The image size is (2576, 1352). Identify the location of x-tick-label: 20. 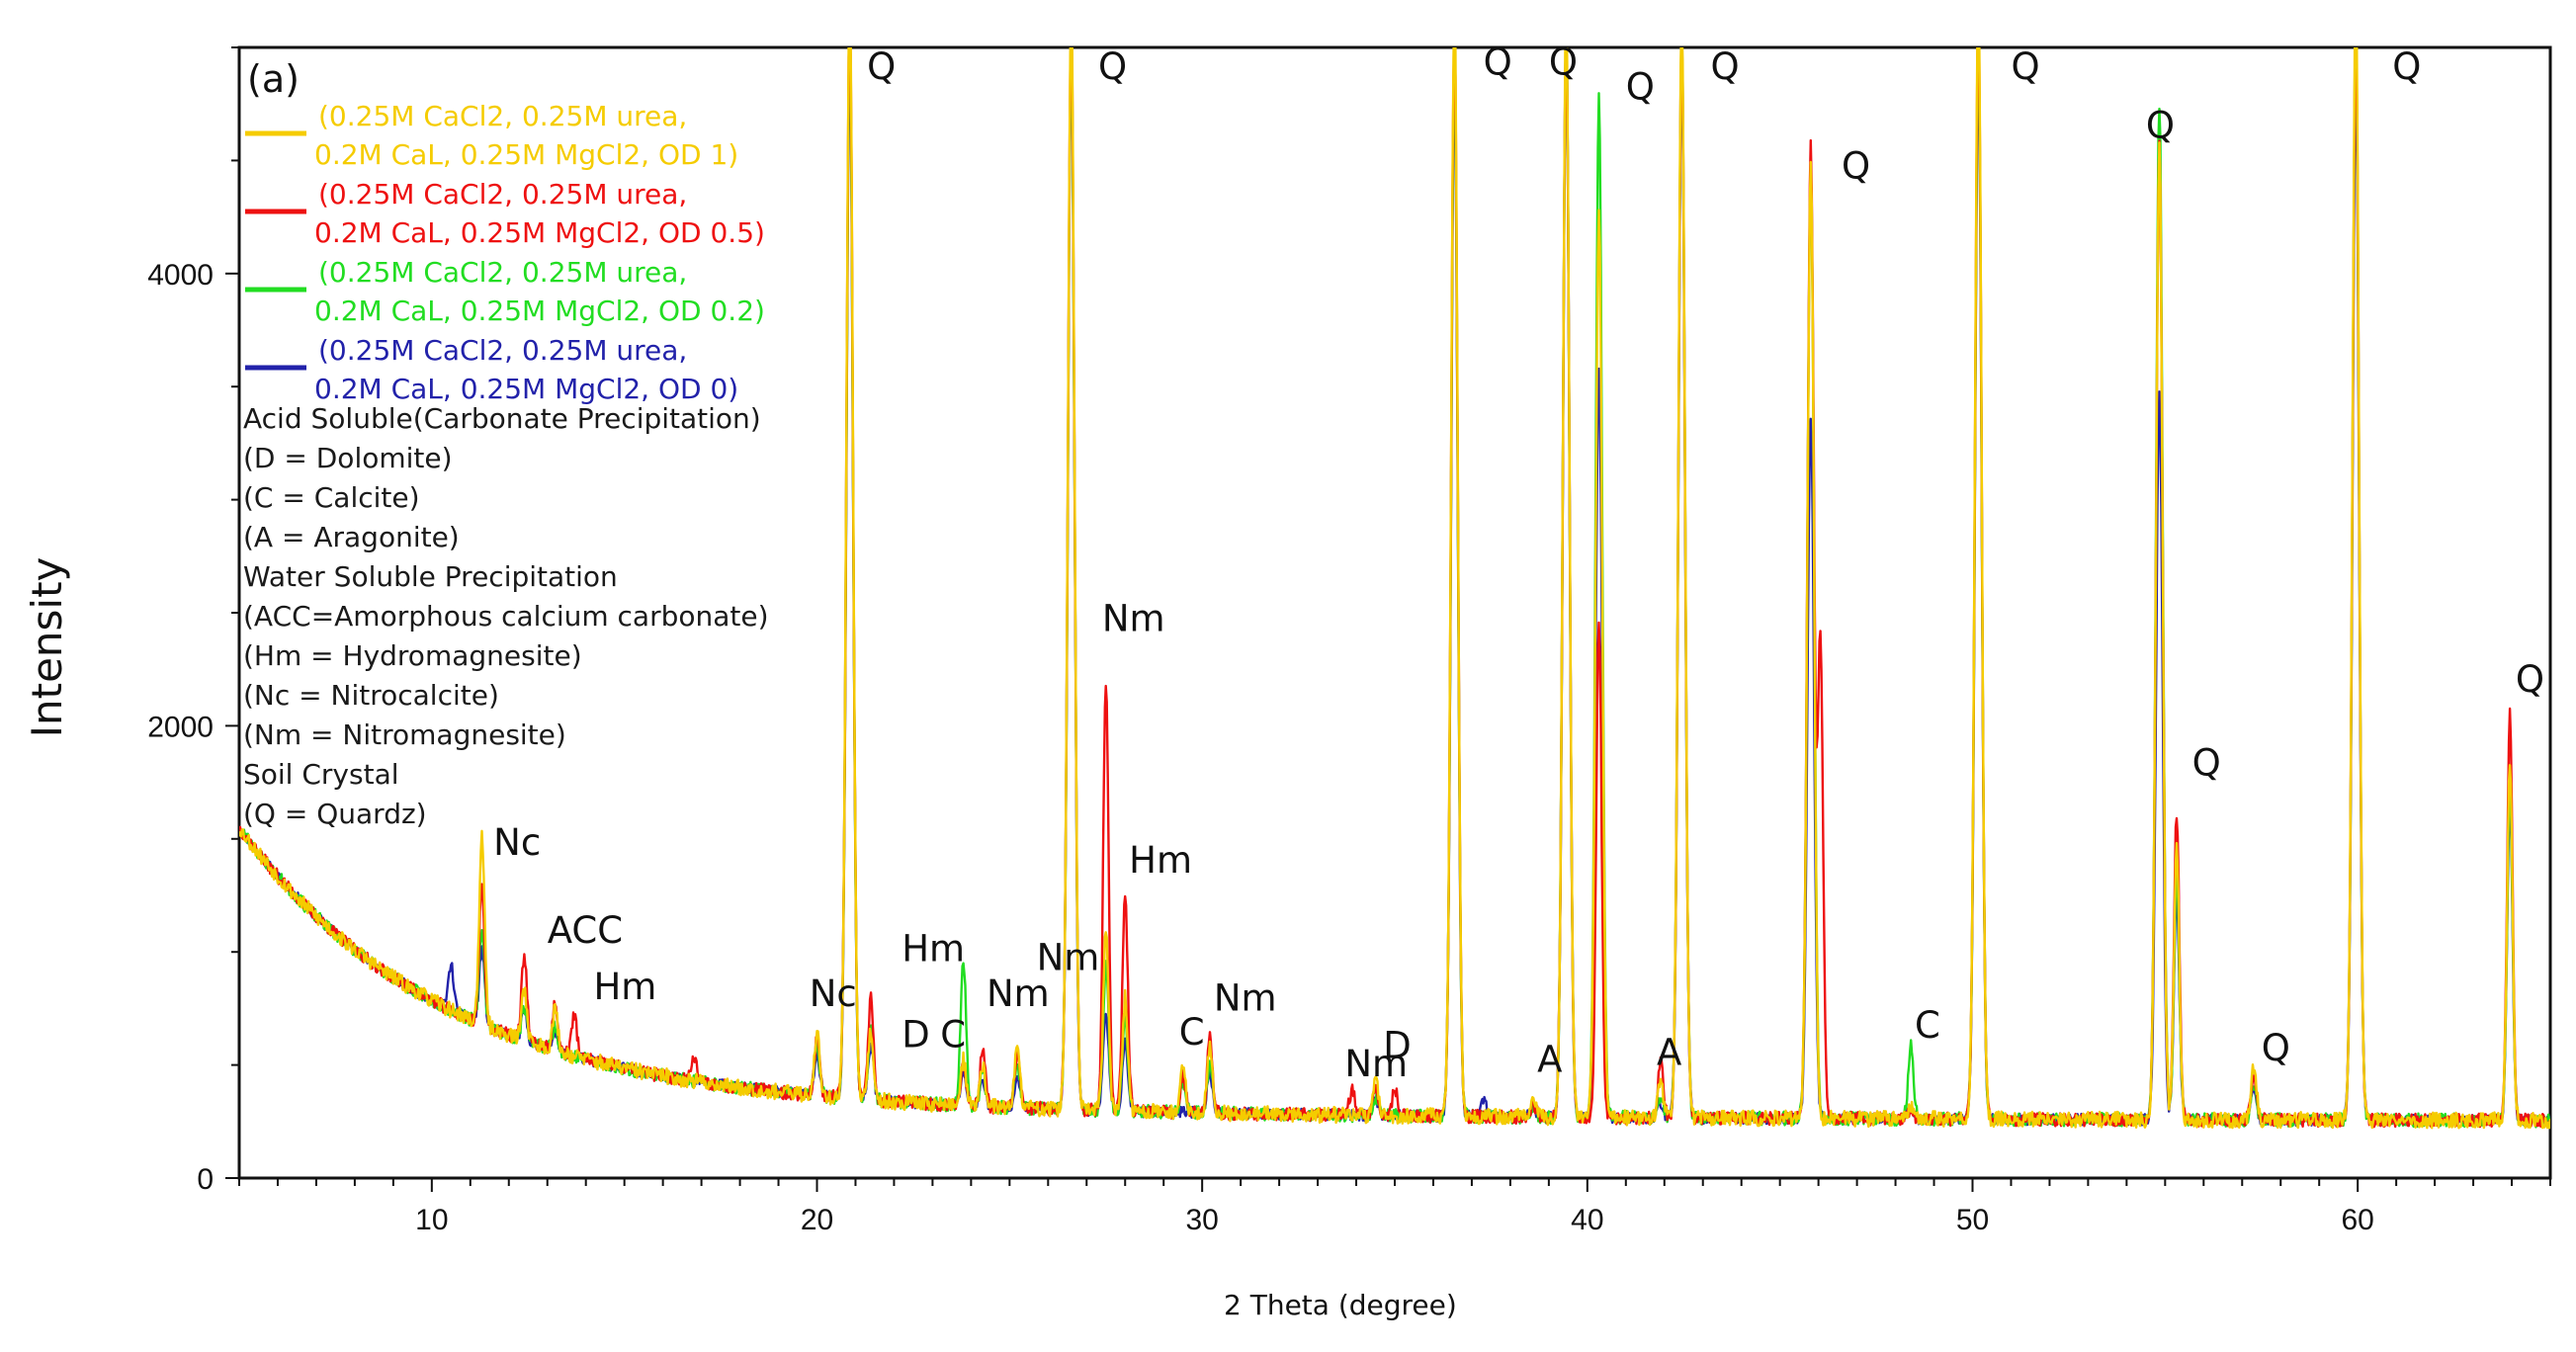
(817, 1220).